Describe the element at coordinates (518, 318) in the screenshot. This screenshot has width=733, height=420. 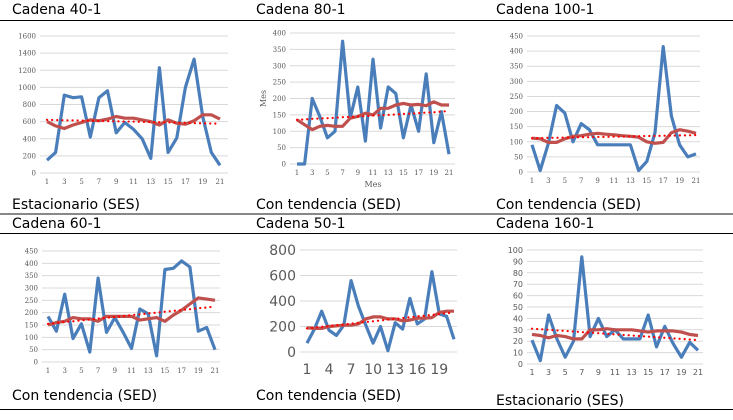
I see `y-tick-label: 40` at that location.